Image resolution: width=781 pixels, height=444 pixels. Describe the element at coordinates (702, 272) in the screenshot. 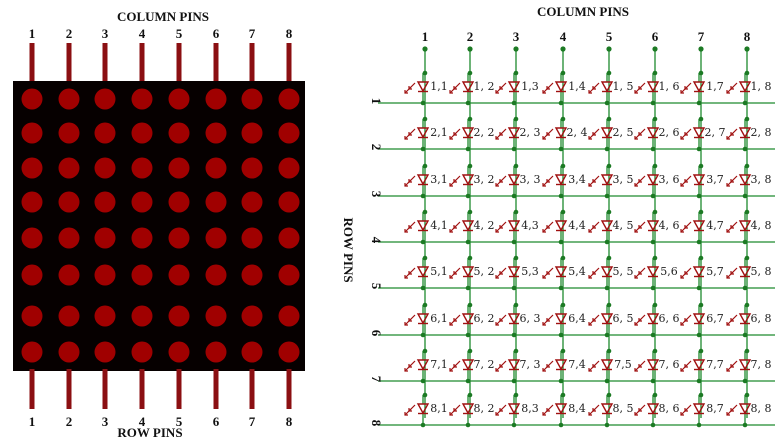

I see `led-cell: 5,7` at that location.